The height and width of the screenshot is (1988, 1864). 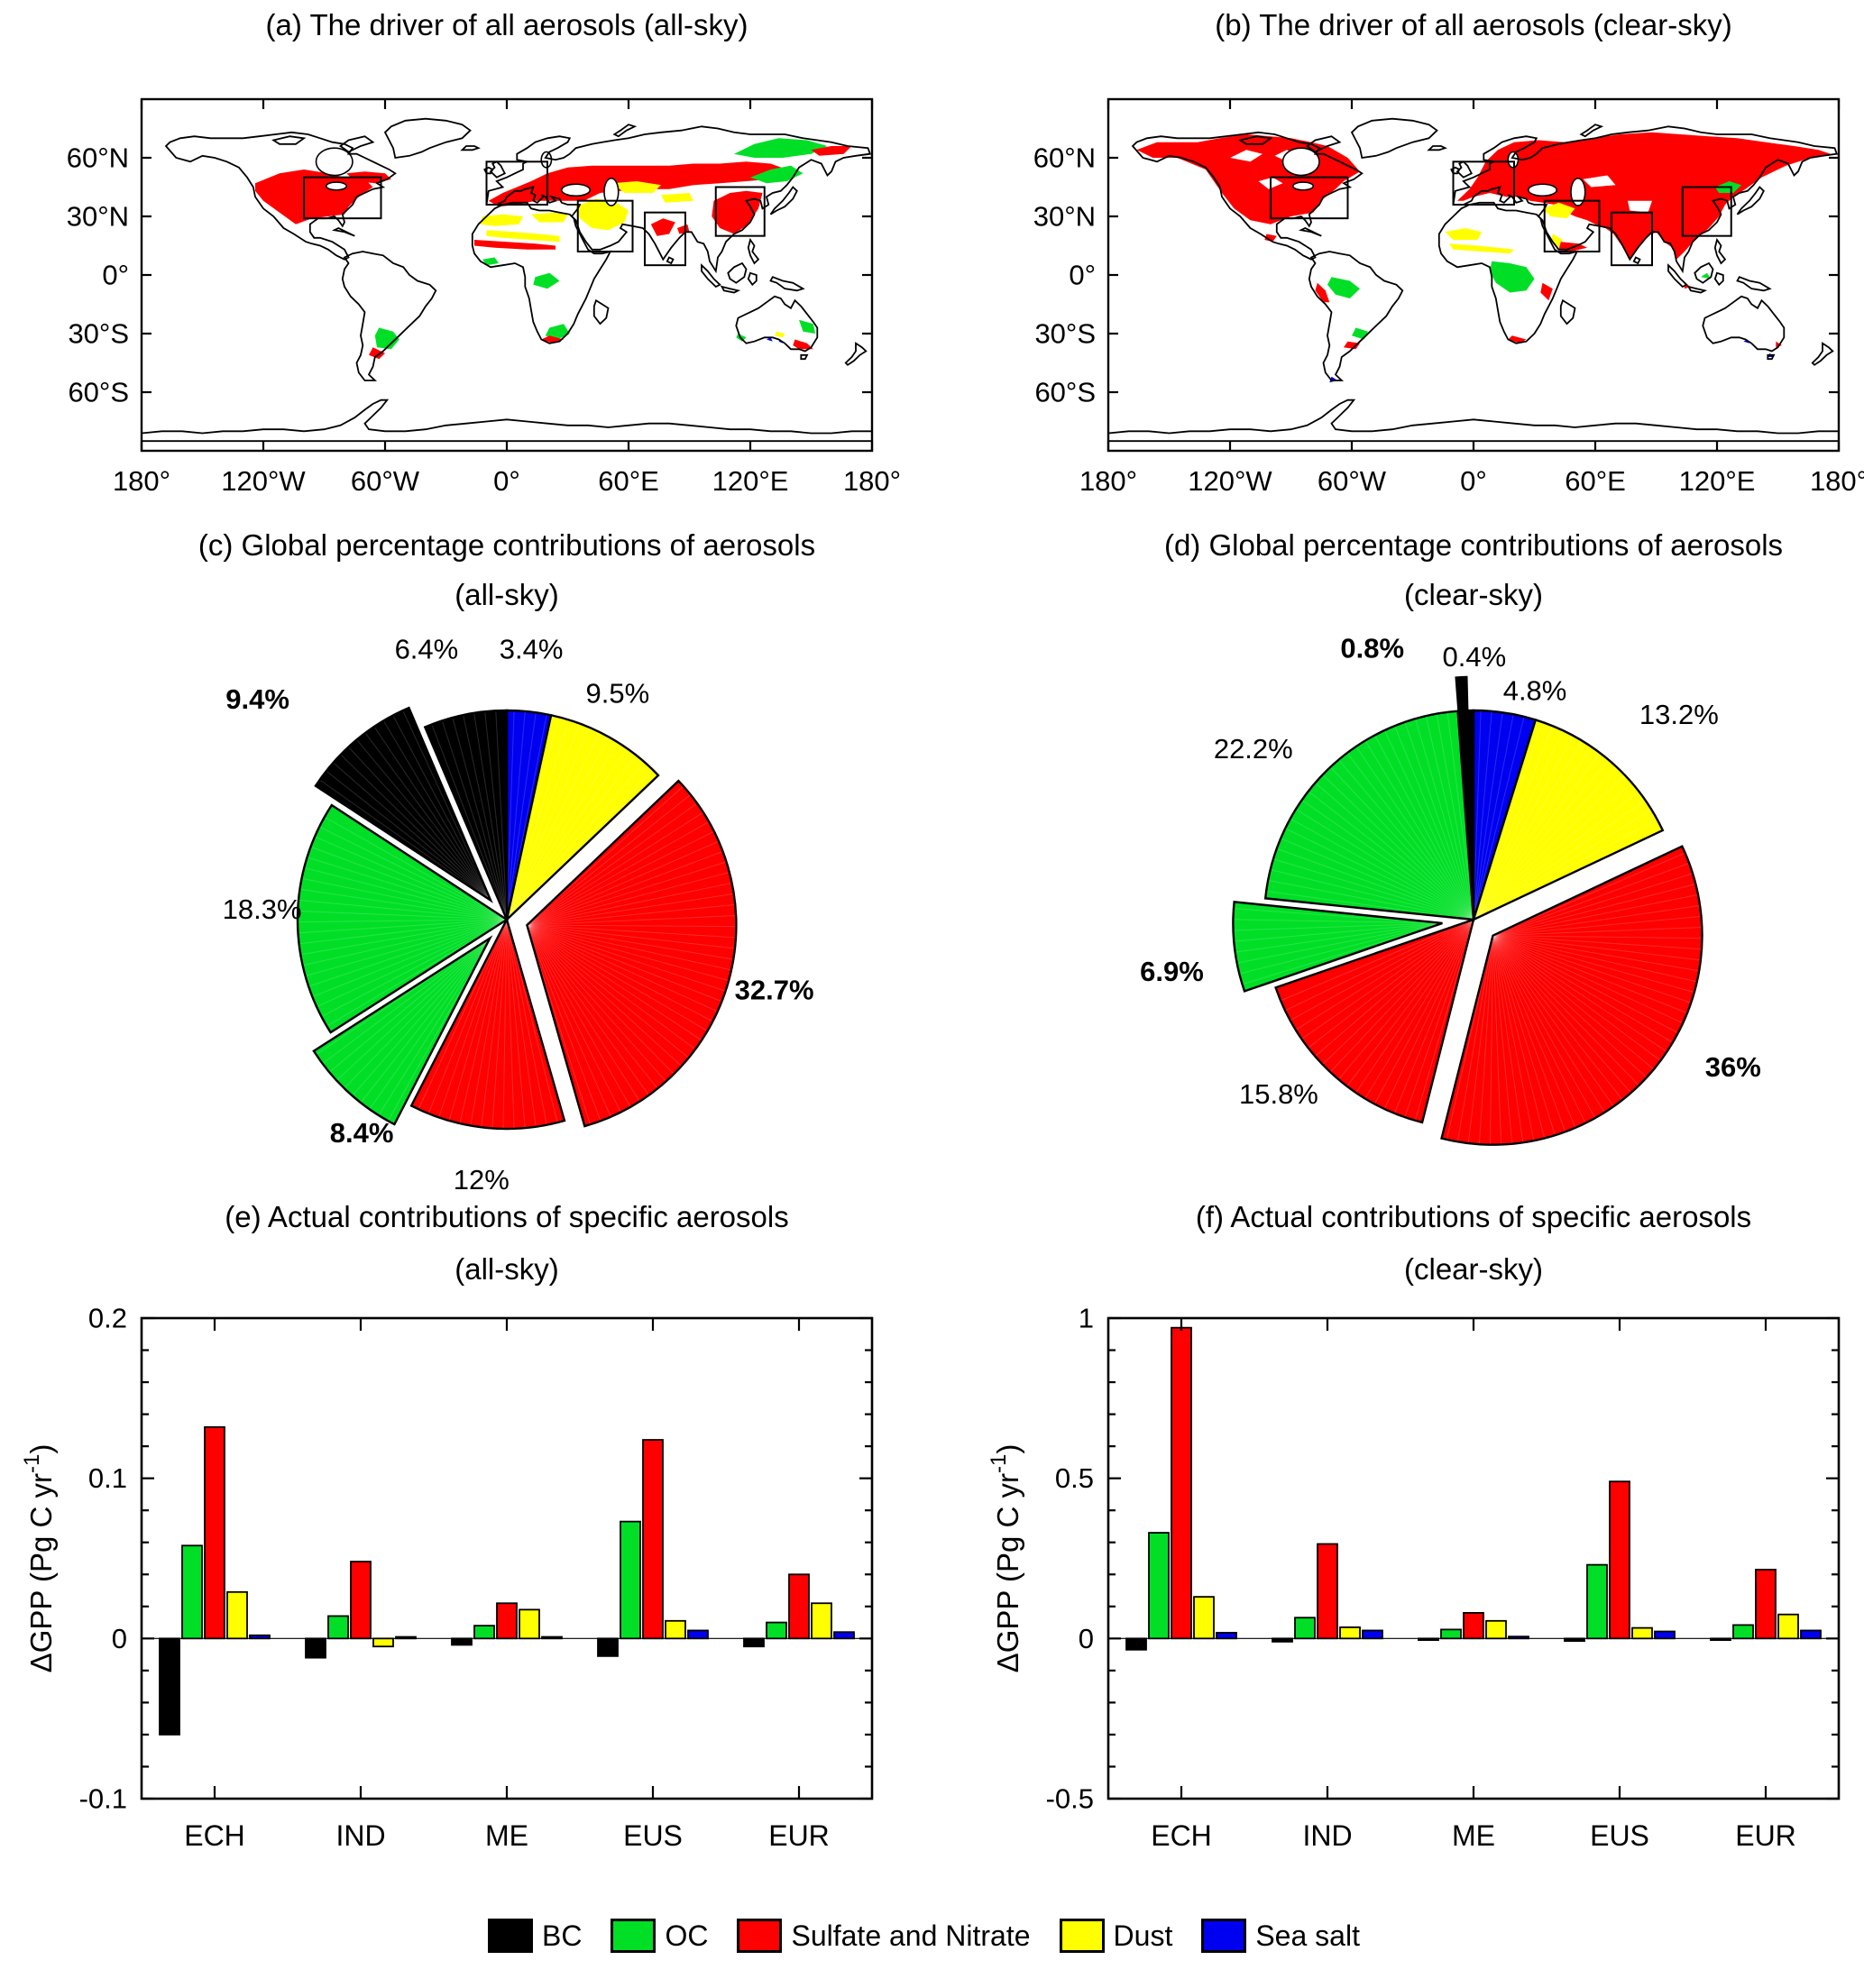 What do you see at coordinates (169, 1686) in the screenshot?
I see `bar-ECH-bc` at bounding box center [169, 1686].